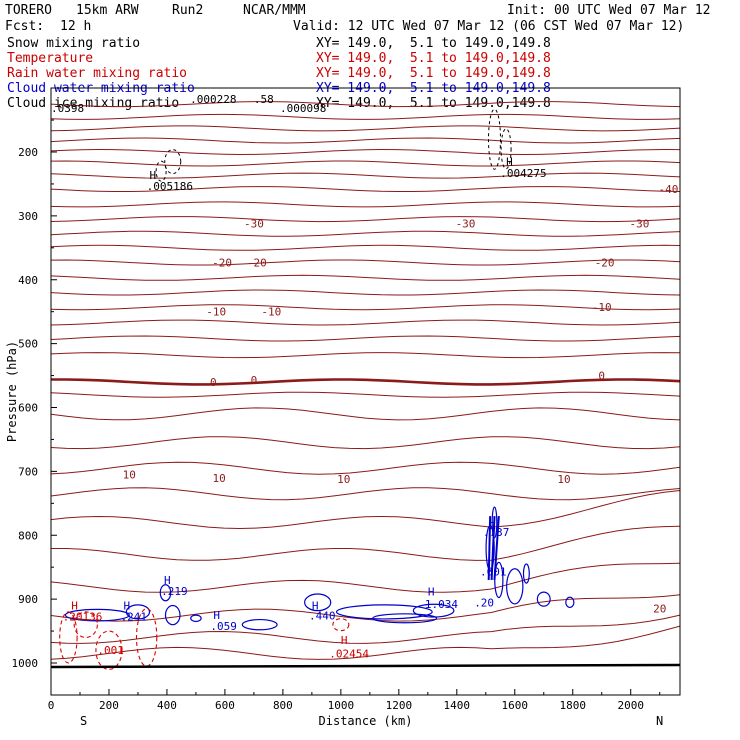  Describe the element at coordinates (213, 99) in the screenshot. I see `maximum-label: .000228` at that location.